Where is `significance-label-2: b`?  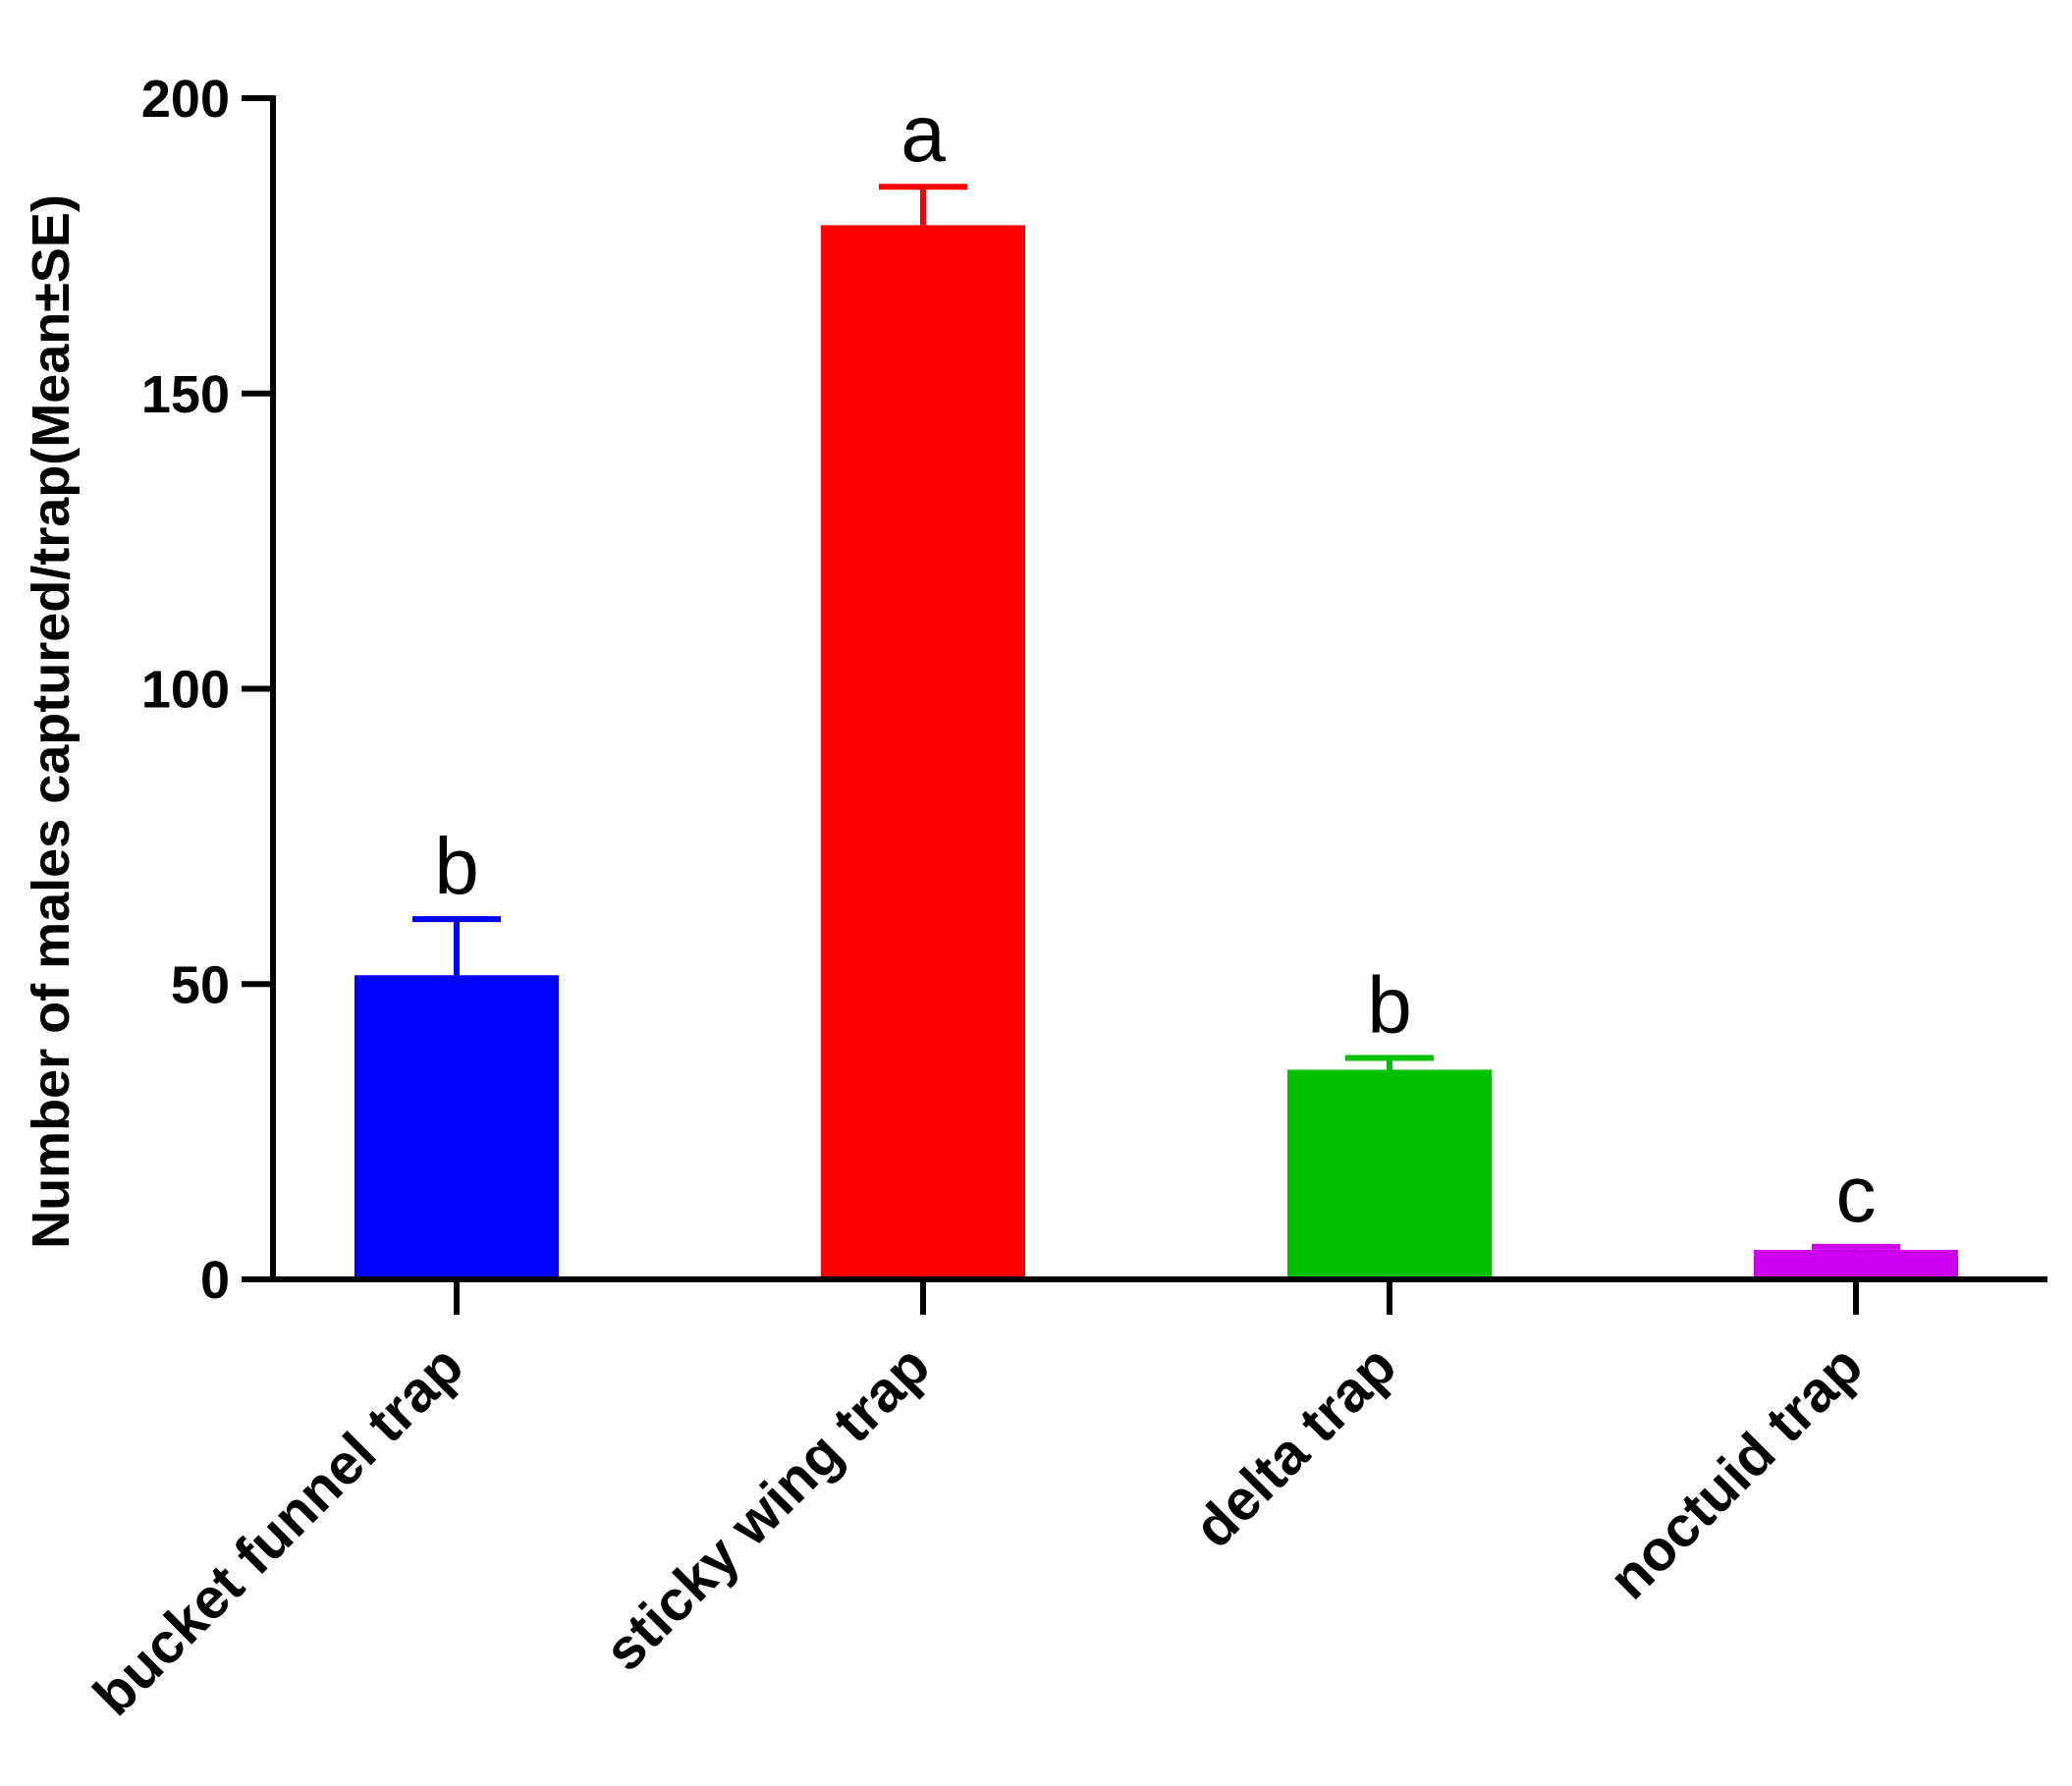 significance-label-2: b is located at coordinates (1389, 1005).